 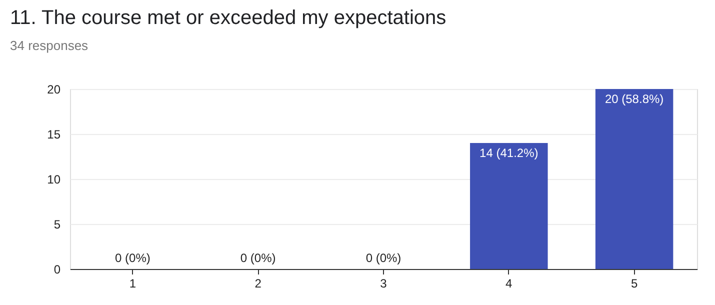 I want to click on data-label: 14 (41.2%), so click(x=509, y=153).